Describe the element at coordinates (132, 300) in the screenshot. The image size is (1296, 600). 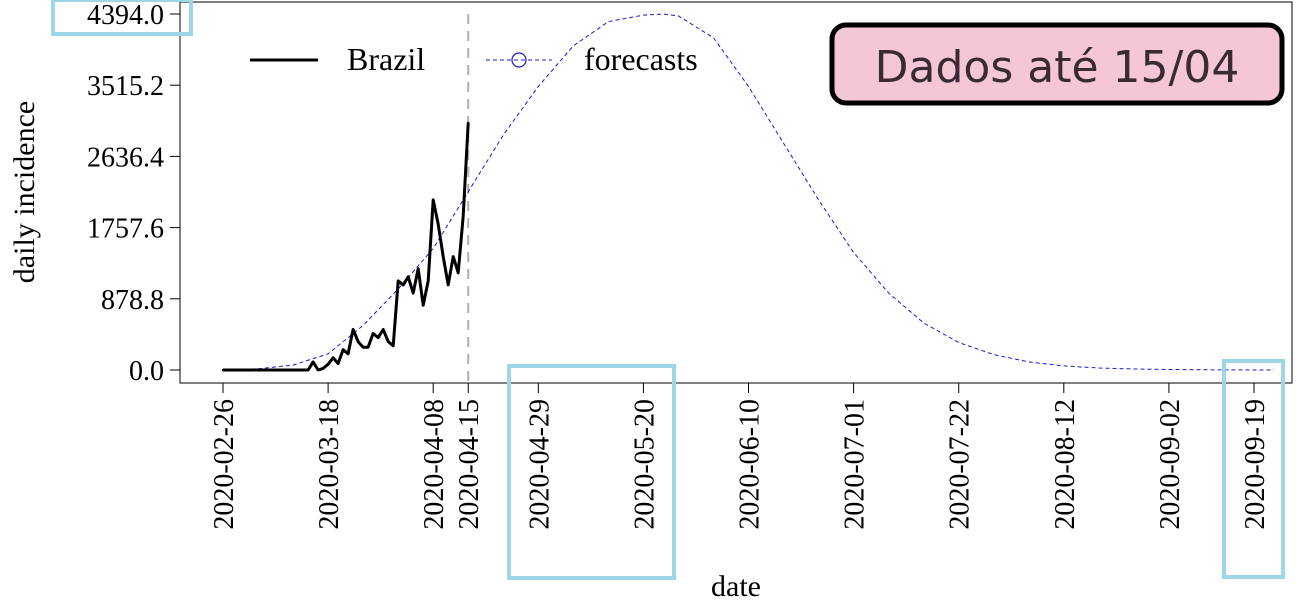
I see `y-tick-label: 878.8` at that location.